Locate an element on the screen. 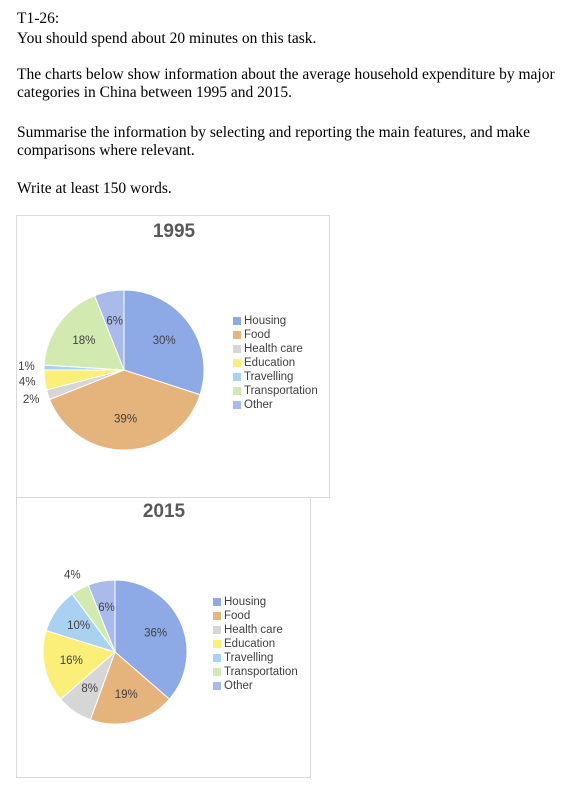  data-label: 39% is located at coordinates (125, 420).